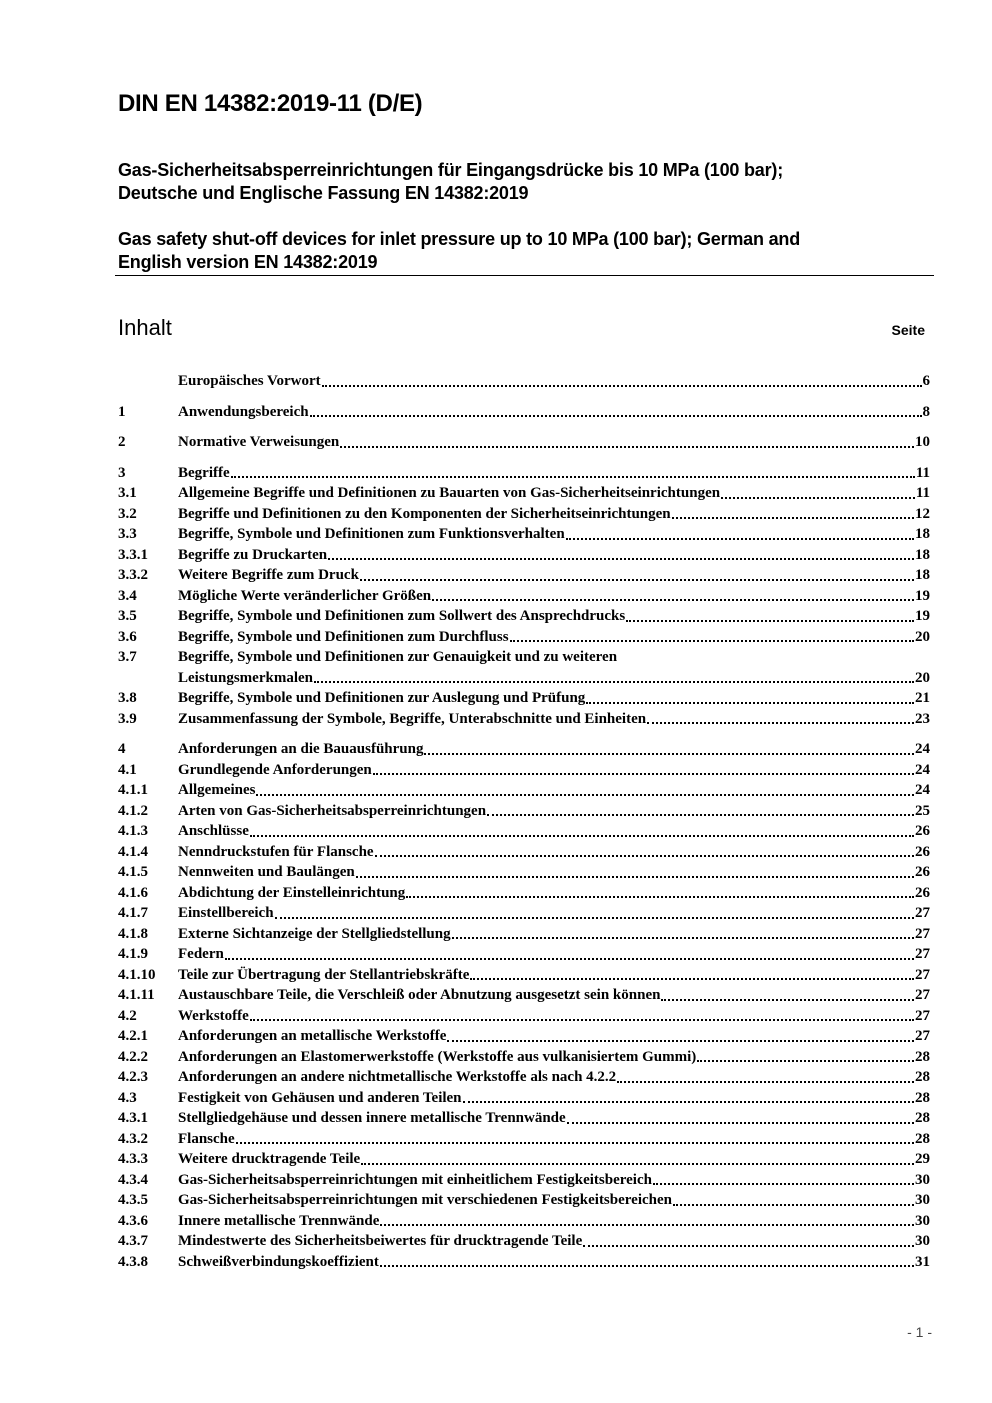  I want to click on toc-entry-title: Schweißverbindungskoeffizient, so click(278, 1261).